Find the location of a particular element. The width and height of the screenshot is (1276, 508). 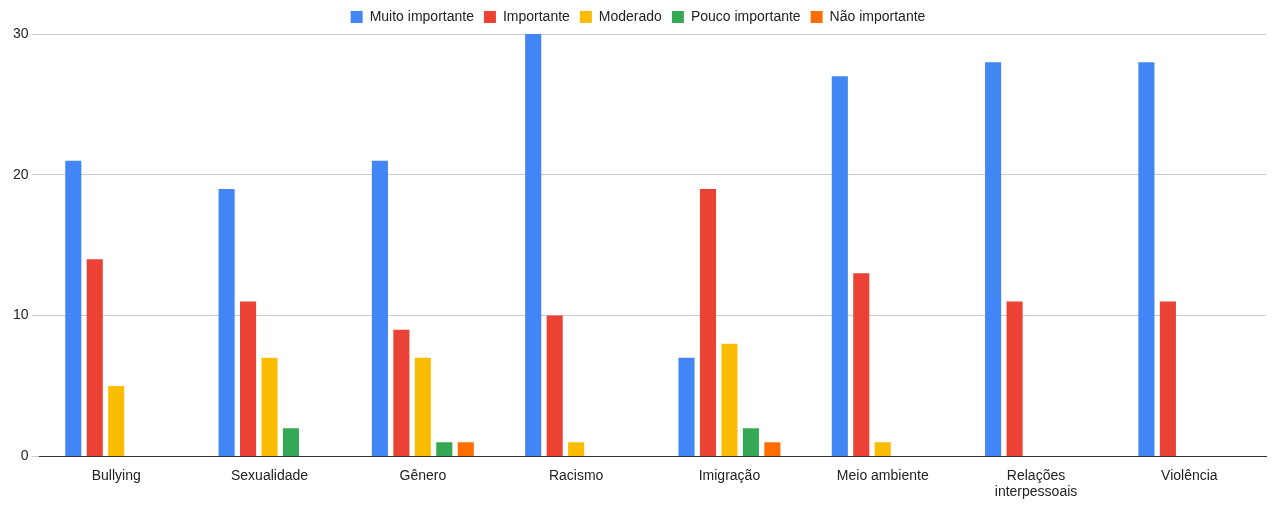

y-tick-label: 0 is located at coordinates (24, 455).